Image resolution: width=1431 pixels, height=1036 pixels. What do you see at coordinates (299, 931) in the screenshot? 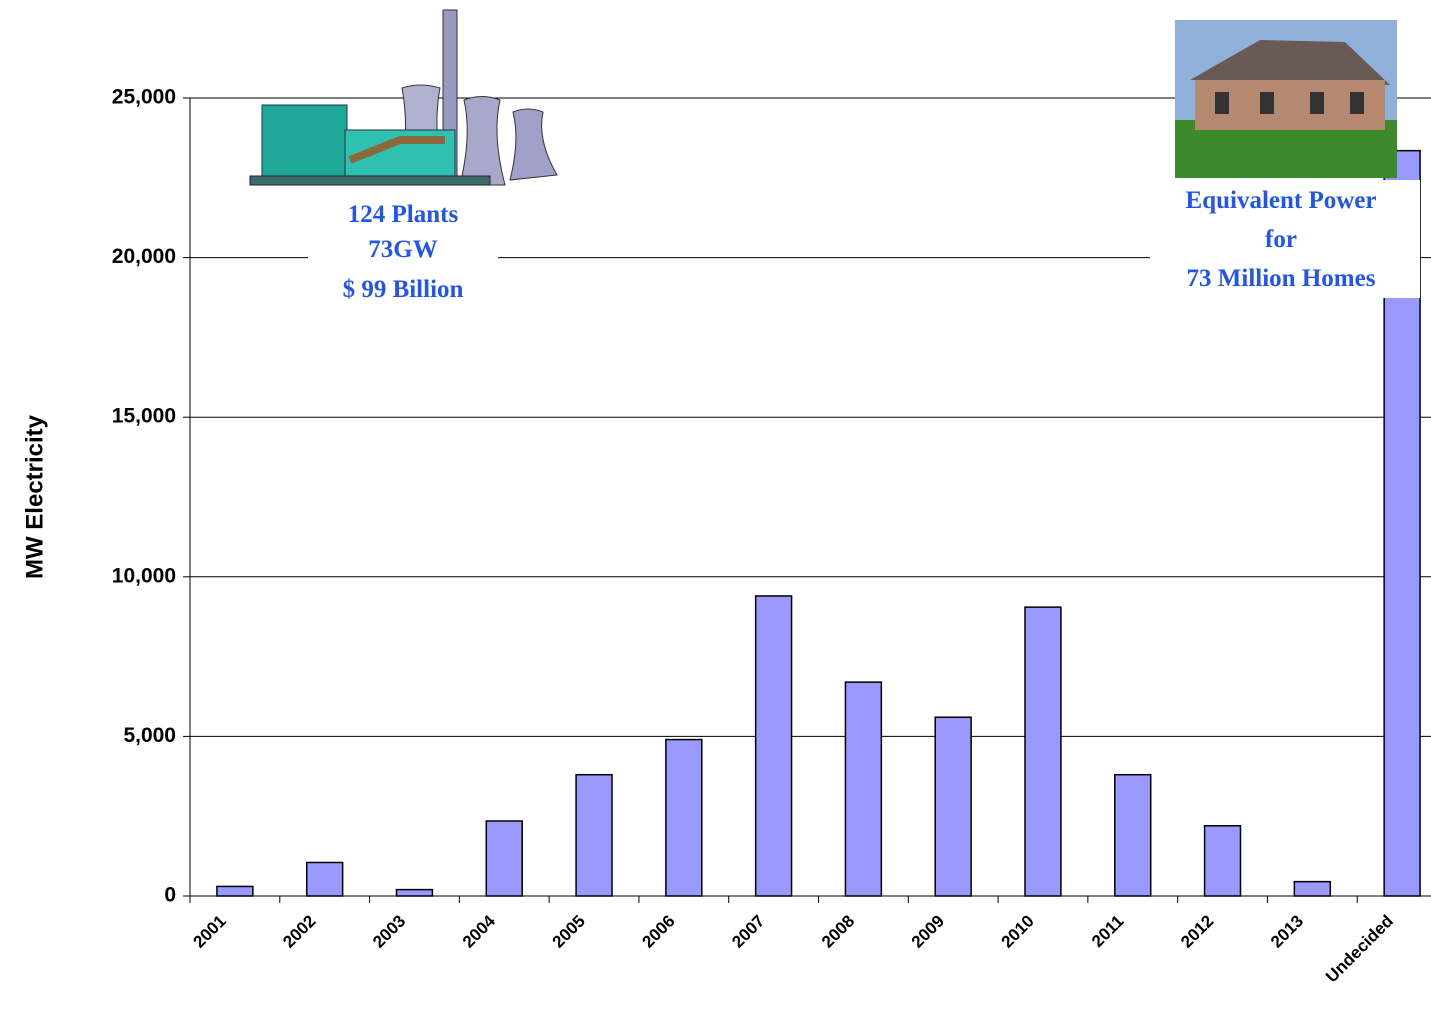
I see `x-tick-label: 2002` at bounding box center [299, 931].